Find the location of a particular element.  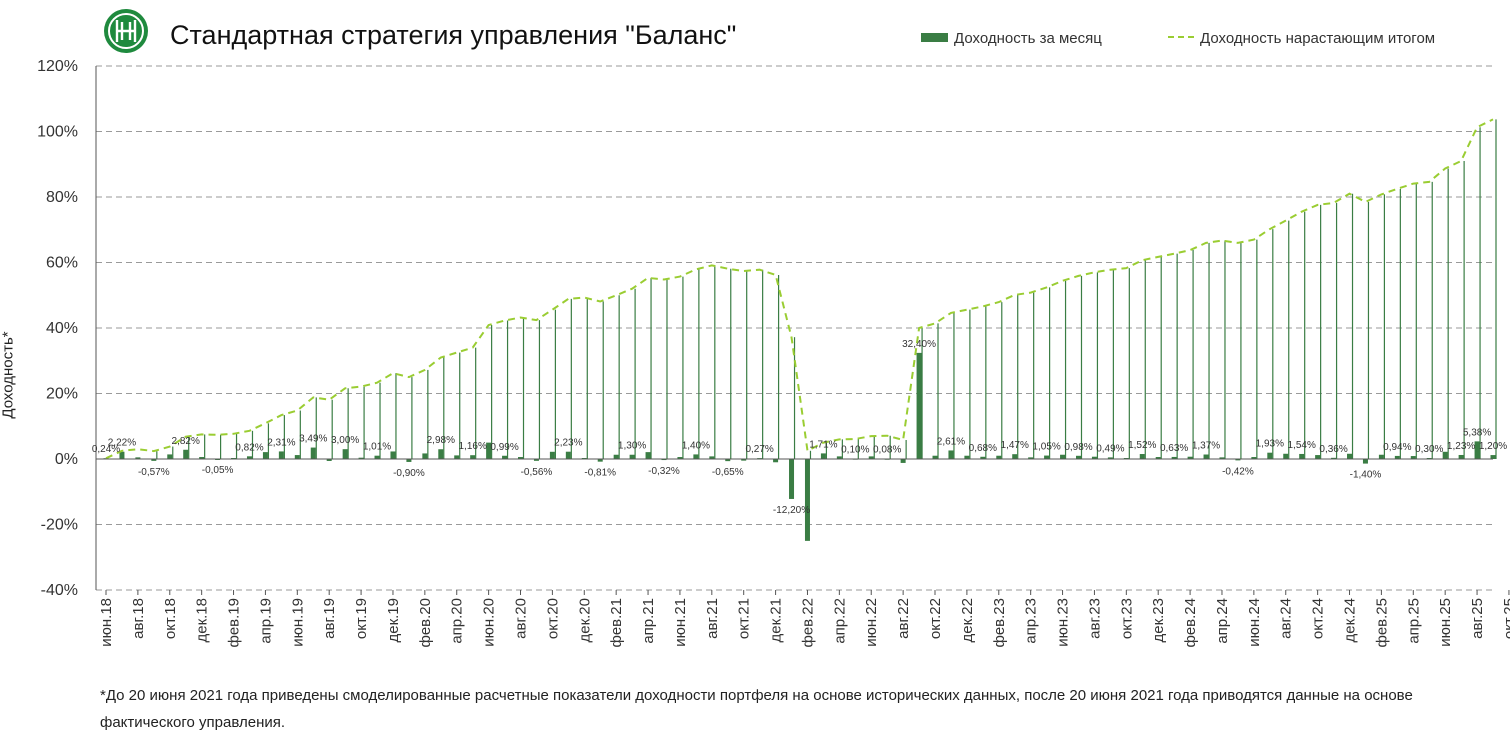

data-label: 0,68% is located at coordinates (983, 448).